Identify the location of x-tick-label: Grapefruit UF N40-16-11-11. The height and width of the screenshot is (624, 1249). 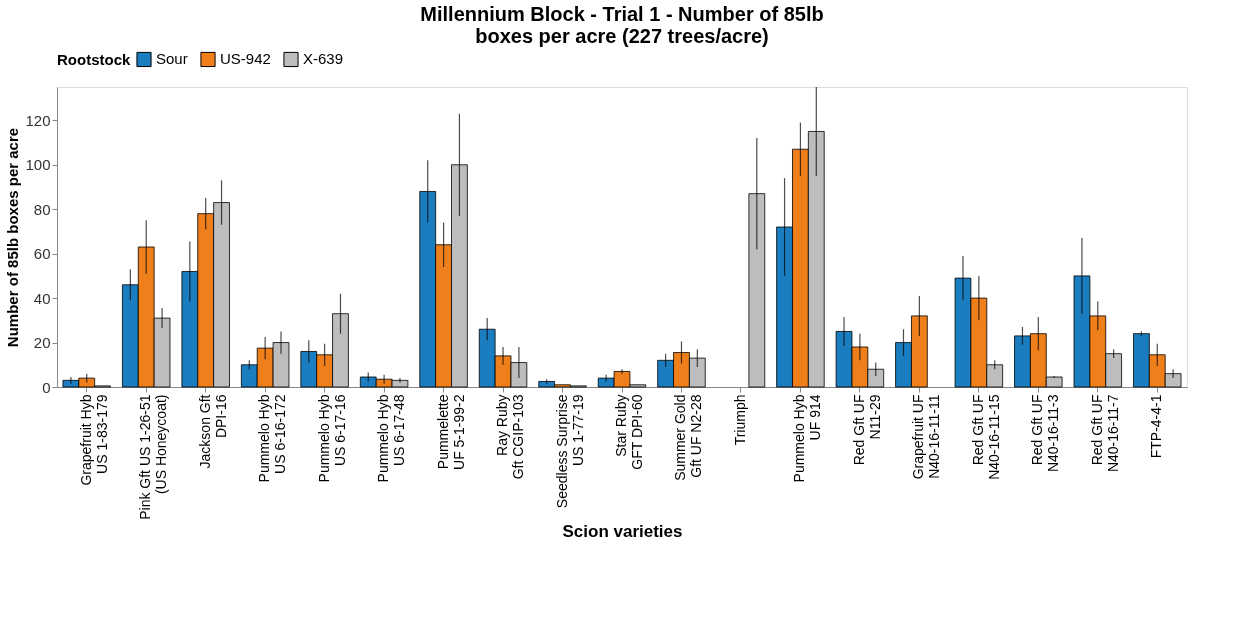
(926, 437).